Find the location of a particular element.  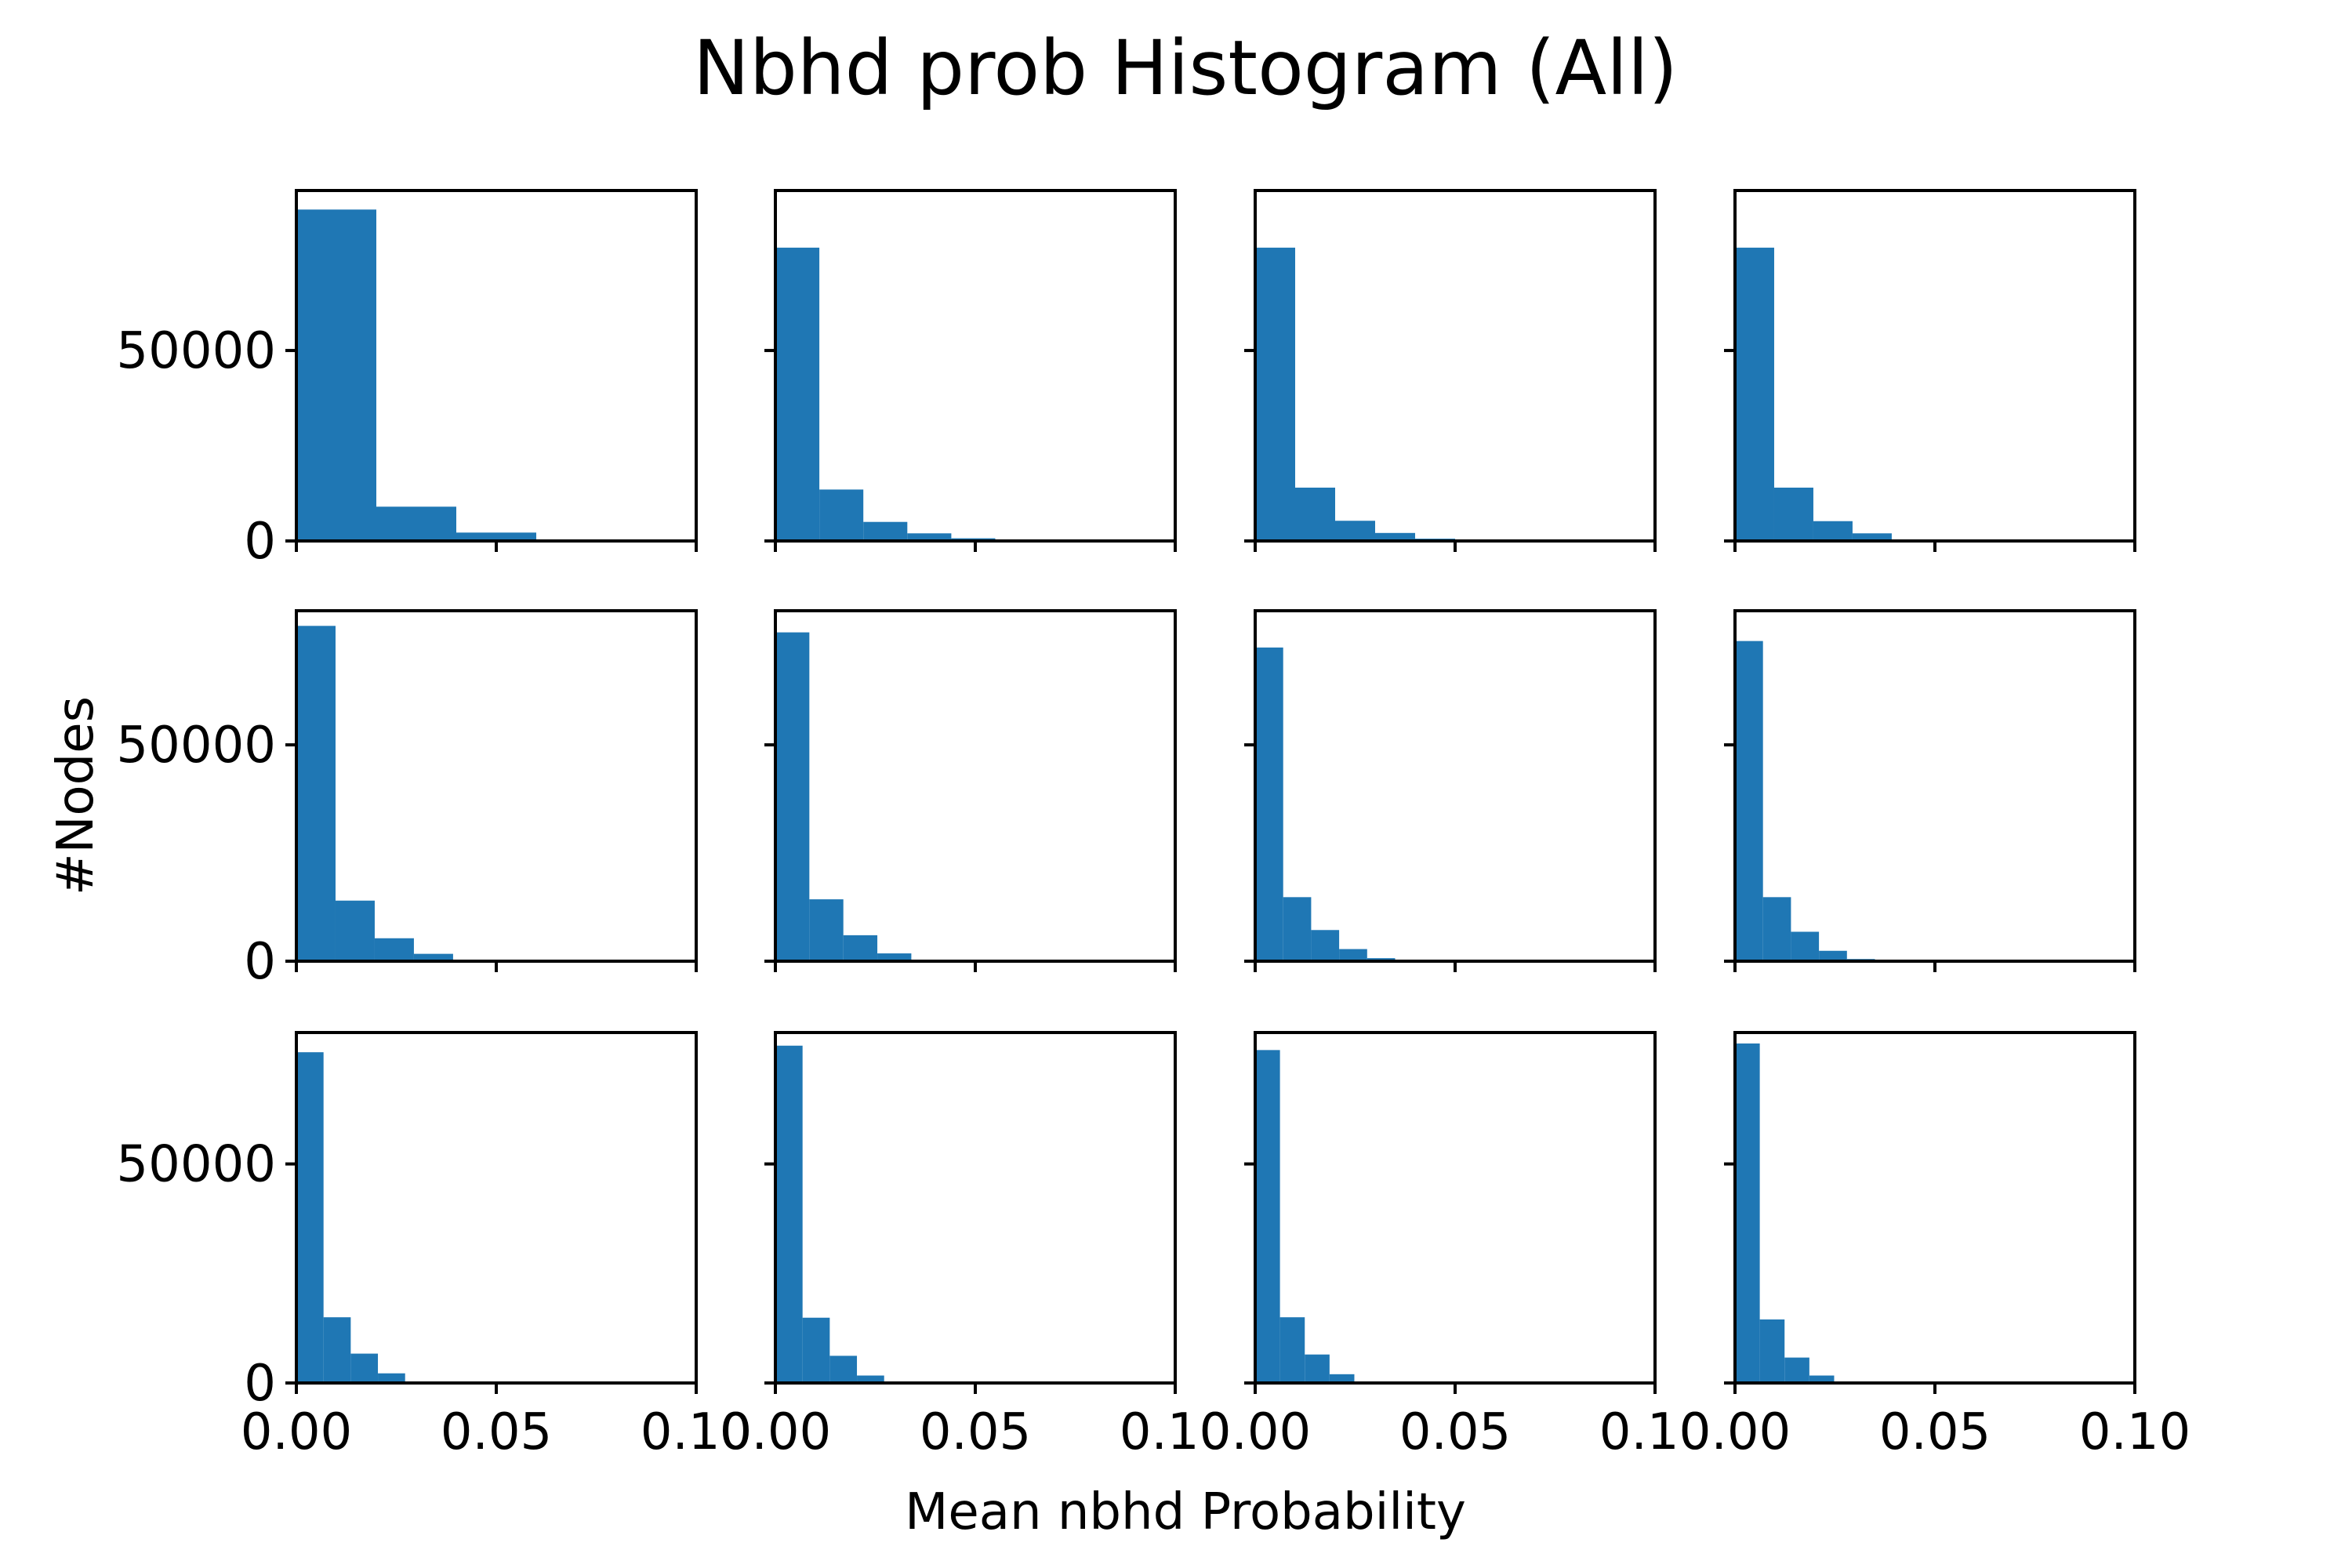

panel-r1-c2 is located at coordinates (971, 370).